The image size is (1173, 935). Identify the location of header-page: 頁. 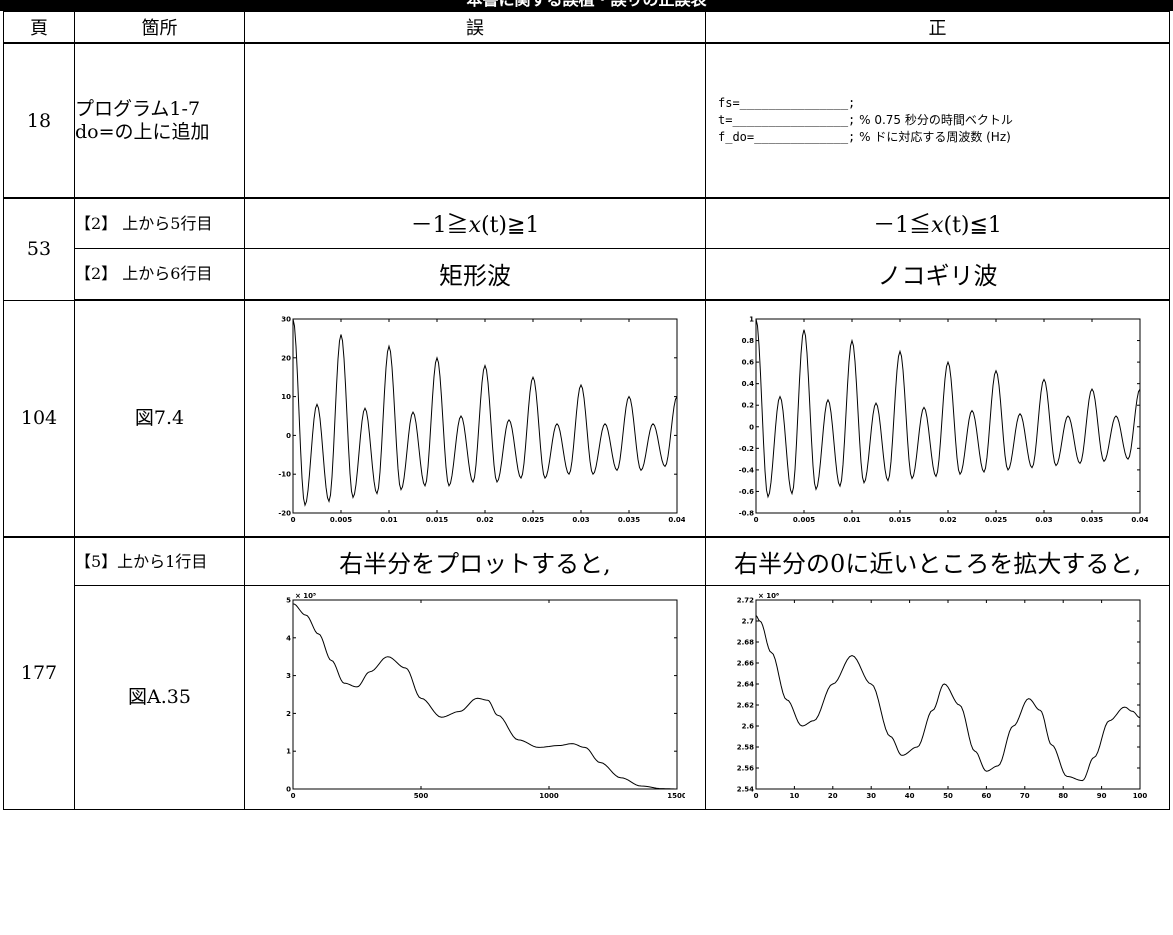
(39, 27).